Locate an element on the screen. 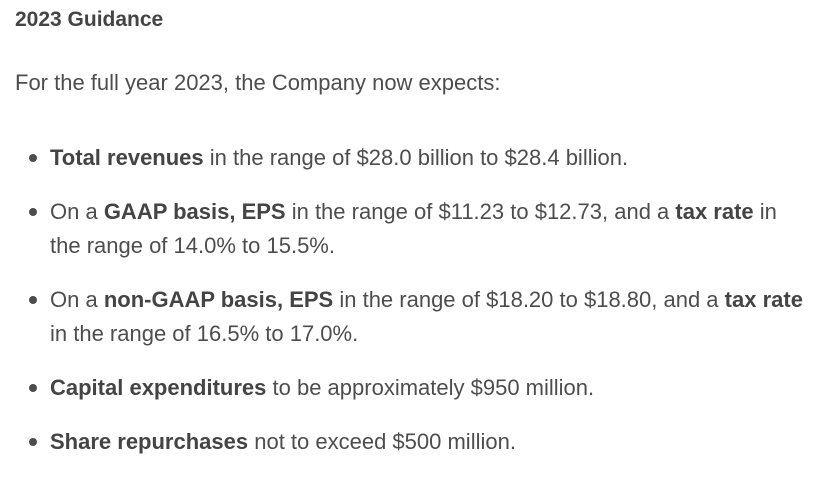 The image size is (835, 479). item-text: in the range of 16.5% to 17.0%. is located at coordinates (204, 333).